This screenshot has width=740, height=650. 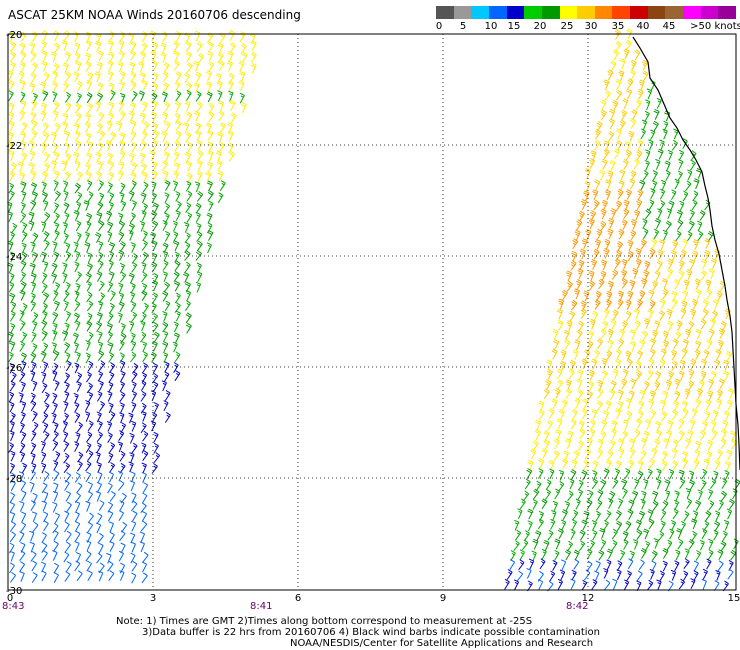 I want to click on longitude-labels: 0 3 6 9 12 15, so click(x=373, y=598).